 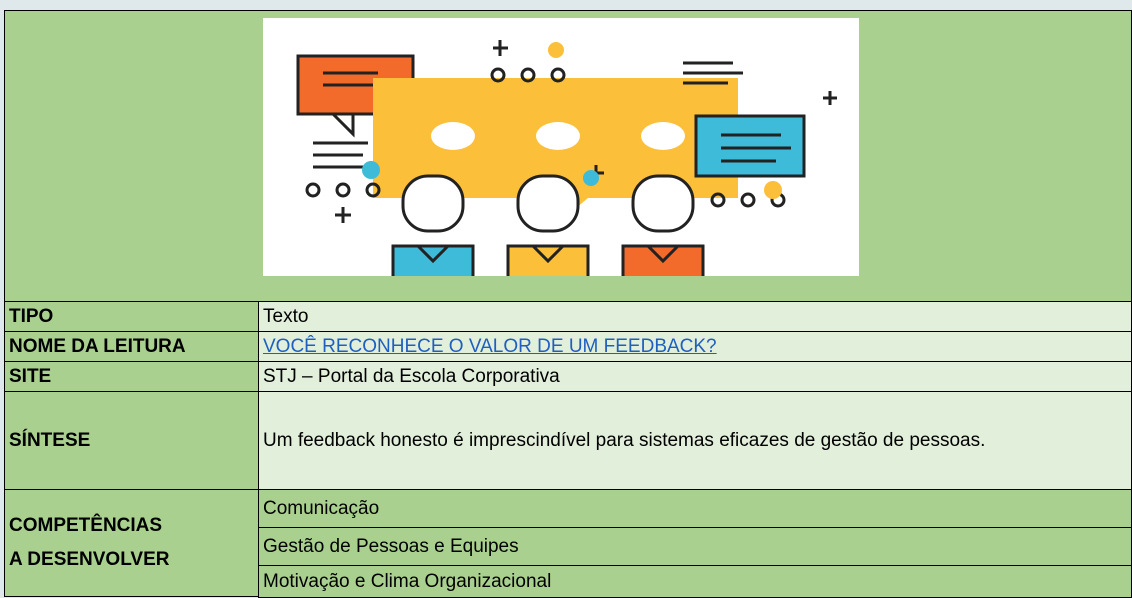 What do you see at coordinates (695, 316) in the screenshot?
I see `row-value: Texto` at bounding box center [695, 316].